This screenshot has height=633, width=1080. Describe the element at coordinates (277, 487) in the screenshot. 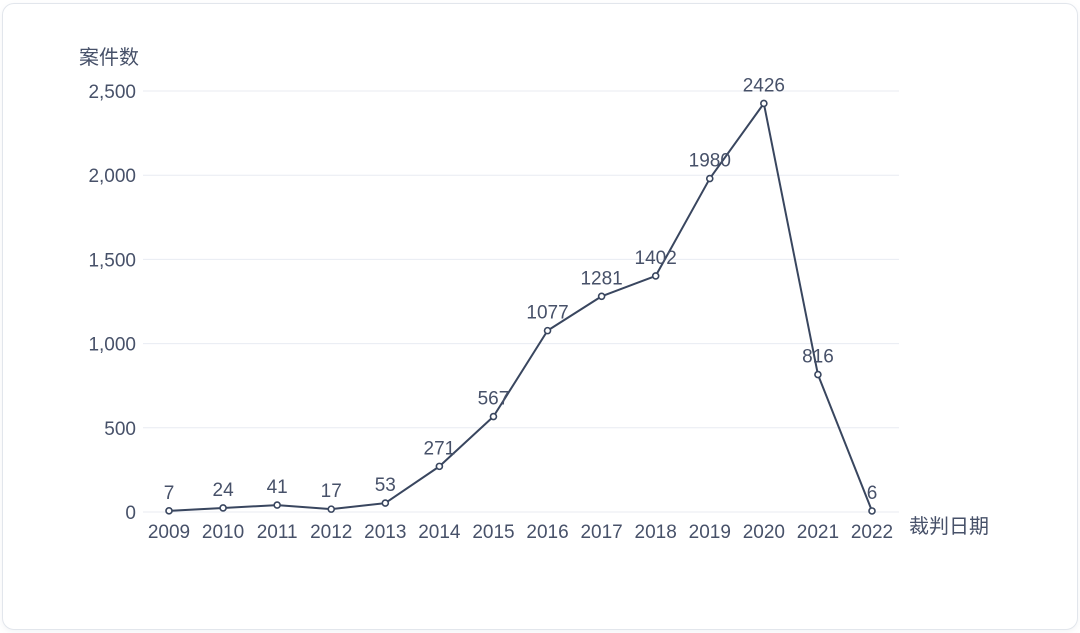

I see `point-value-label: 41` at that location.